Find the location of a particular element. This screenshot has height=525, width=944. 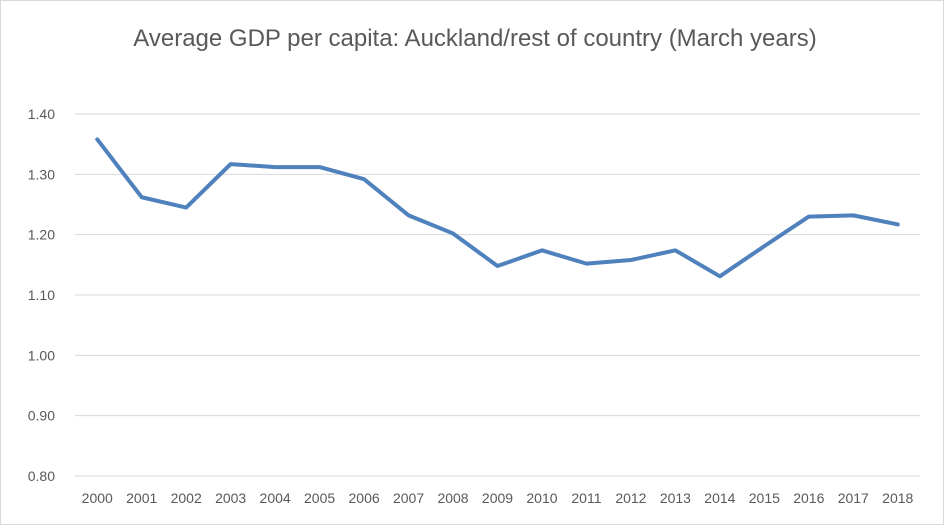

x-tick-label: 2013 is located at coordinates (675, 498).